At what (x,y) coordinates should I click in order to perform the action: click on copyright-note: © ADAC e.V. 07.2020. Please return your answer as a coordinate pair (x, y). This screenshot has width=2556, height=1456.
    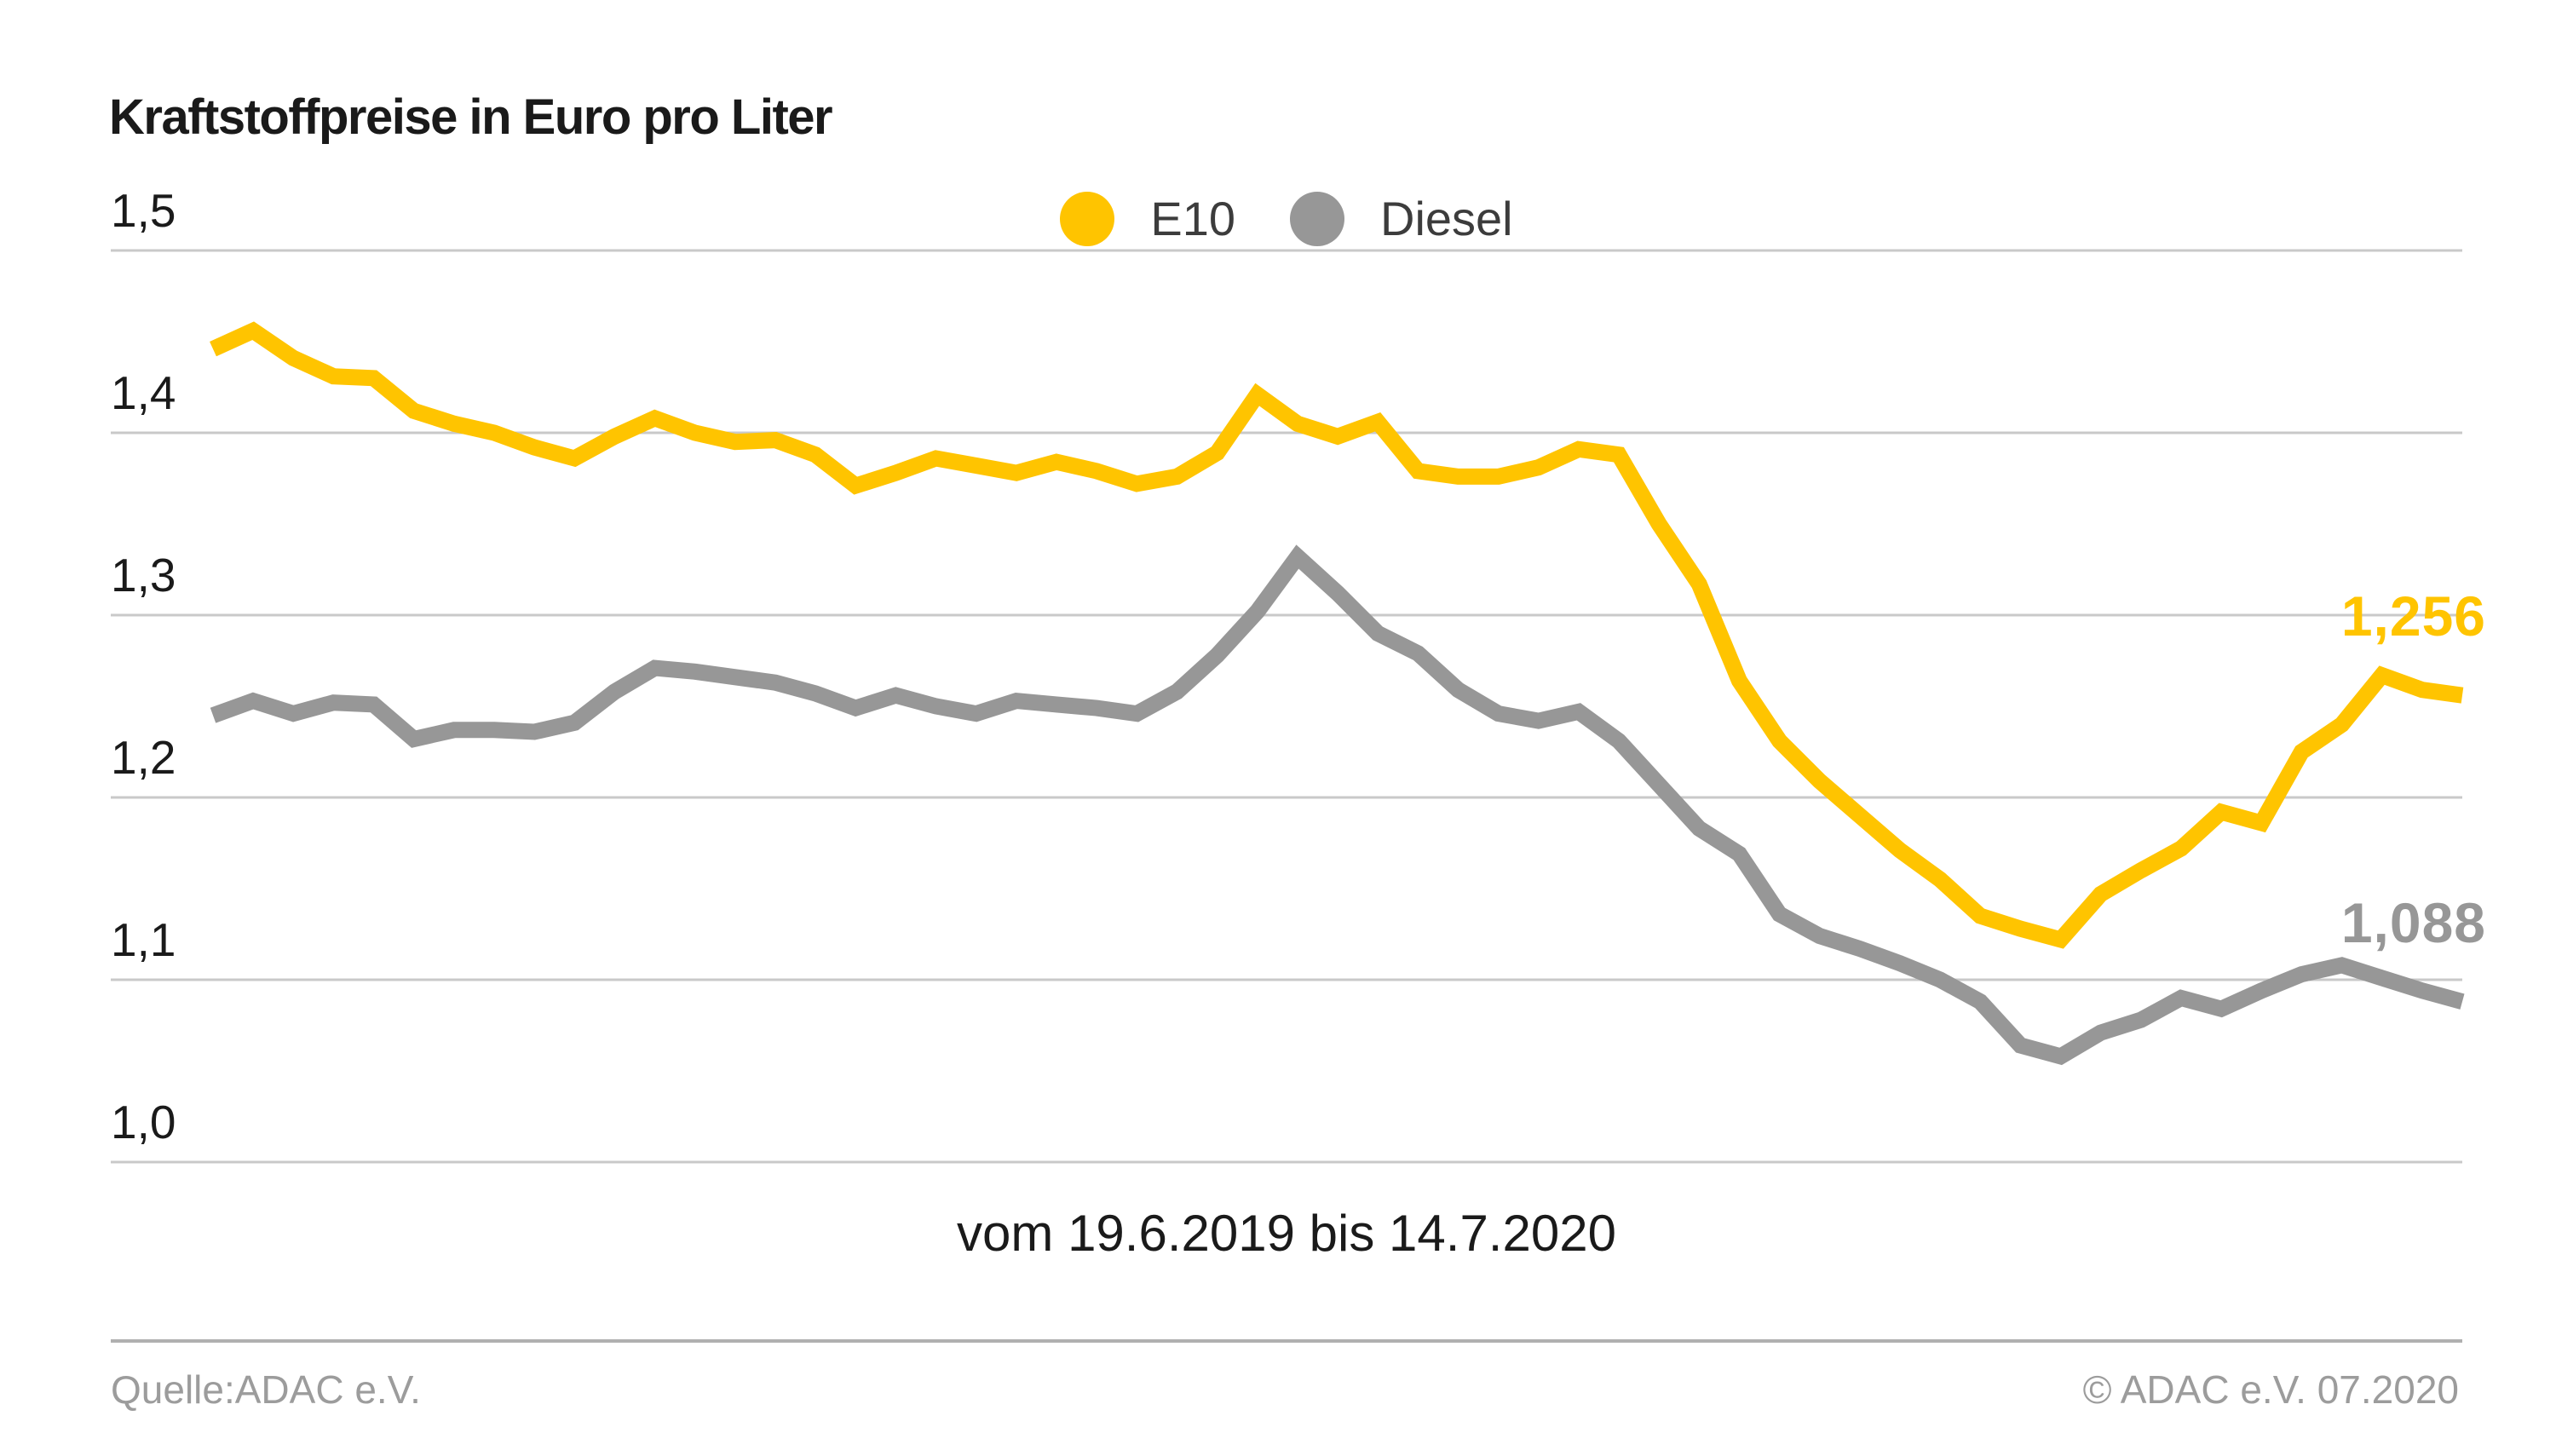
    Looking at the image, I should click on (2270, 1390).